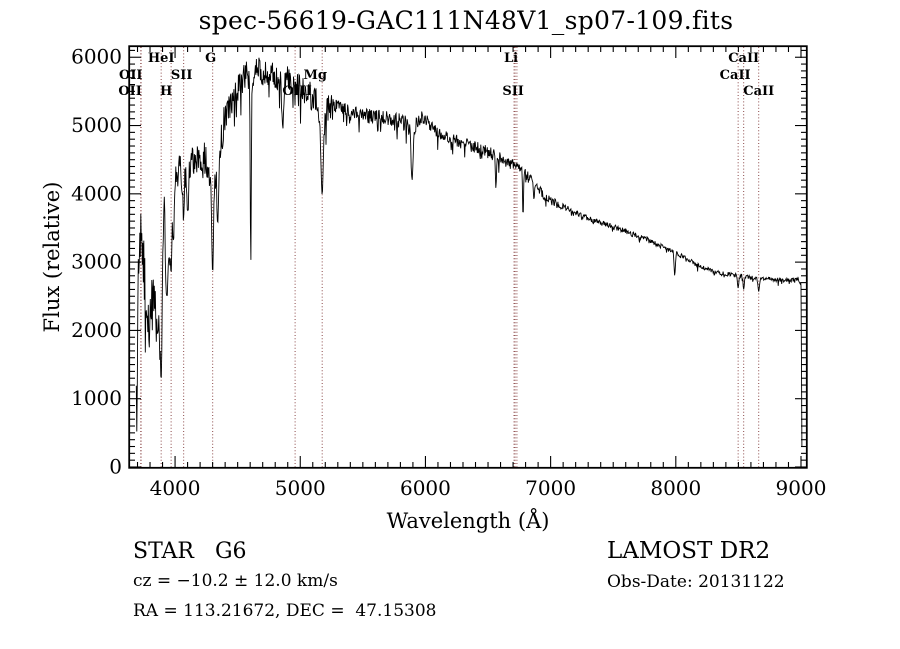 The image size is (900, 649). What do you see at coordinates (210, 58) in the screenshot?
I see `line-label: G` at bounding box center [210, 58].